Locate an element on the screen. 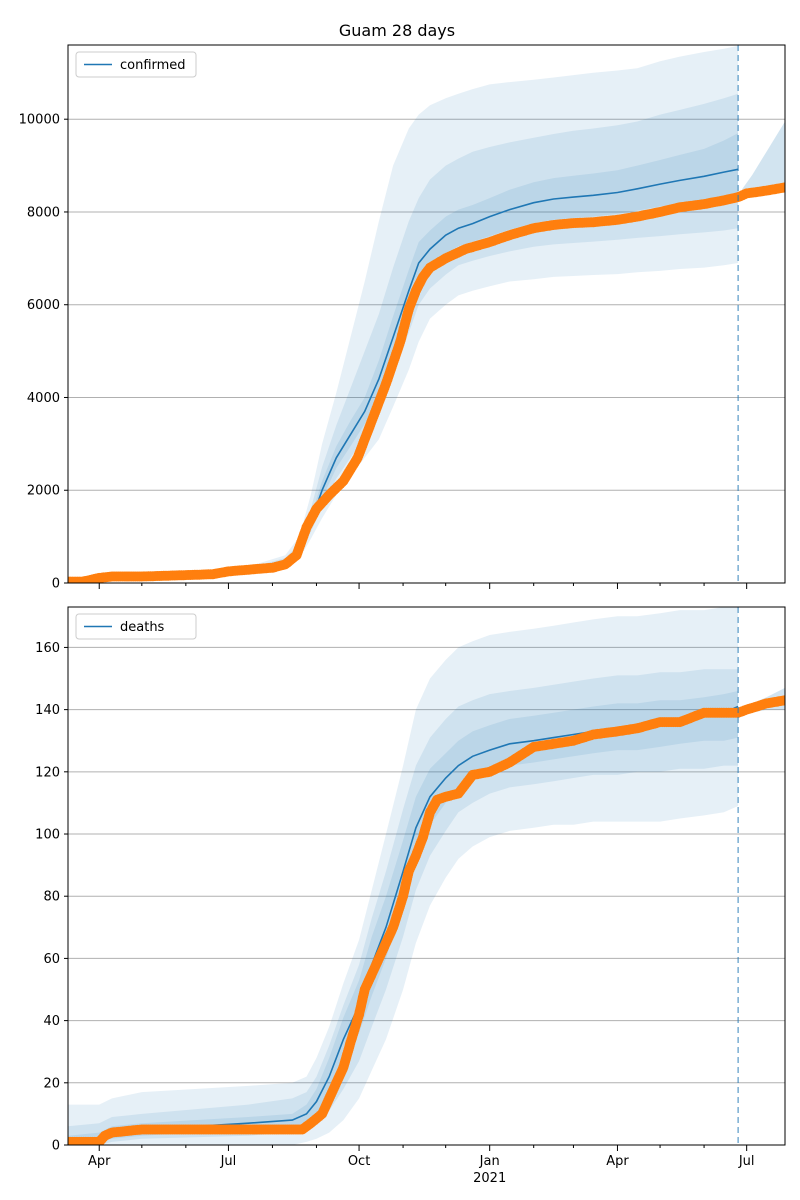  y-tick-label: 160 is located at coordinates (47, 648).